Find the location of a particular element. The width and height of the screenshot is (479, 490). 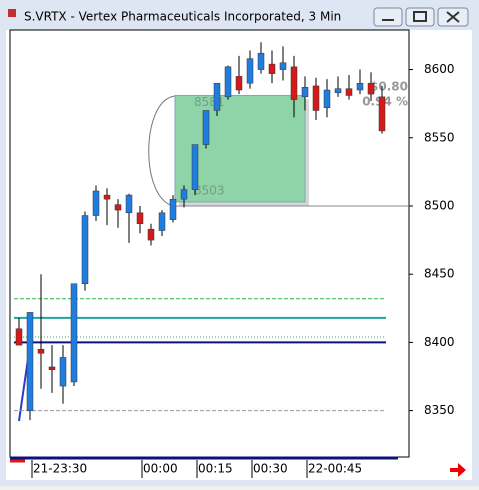

zone-low-label: 8503 is located at coordinates (209, 190).